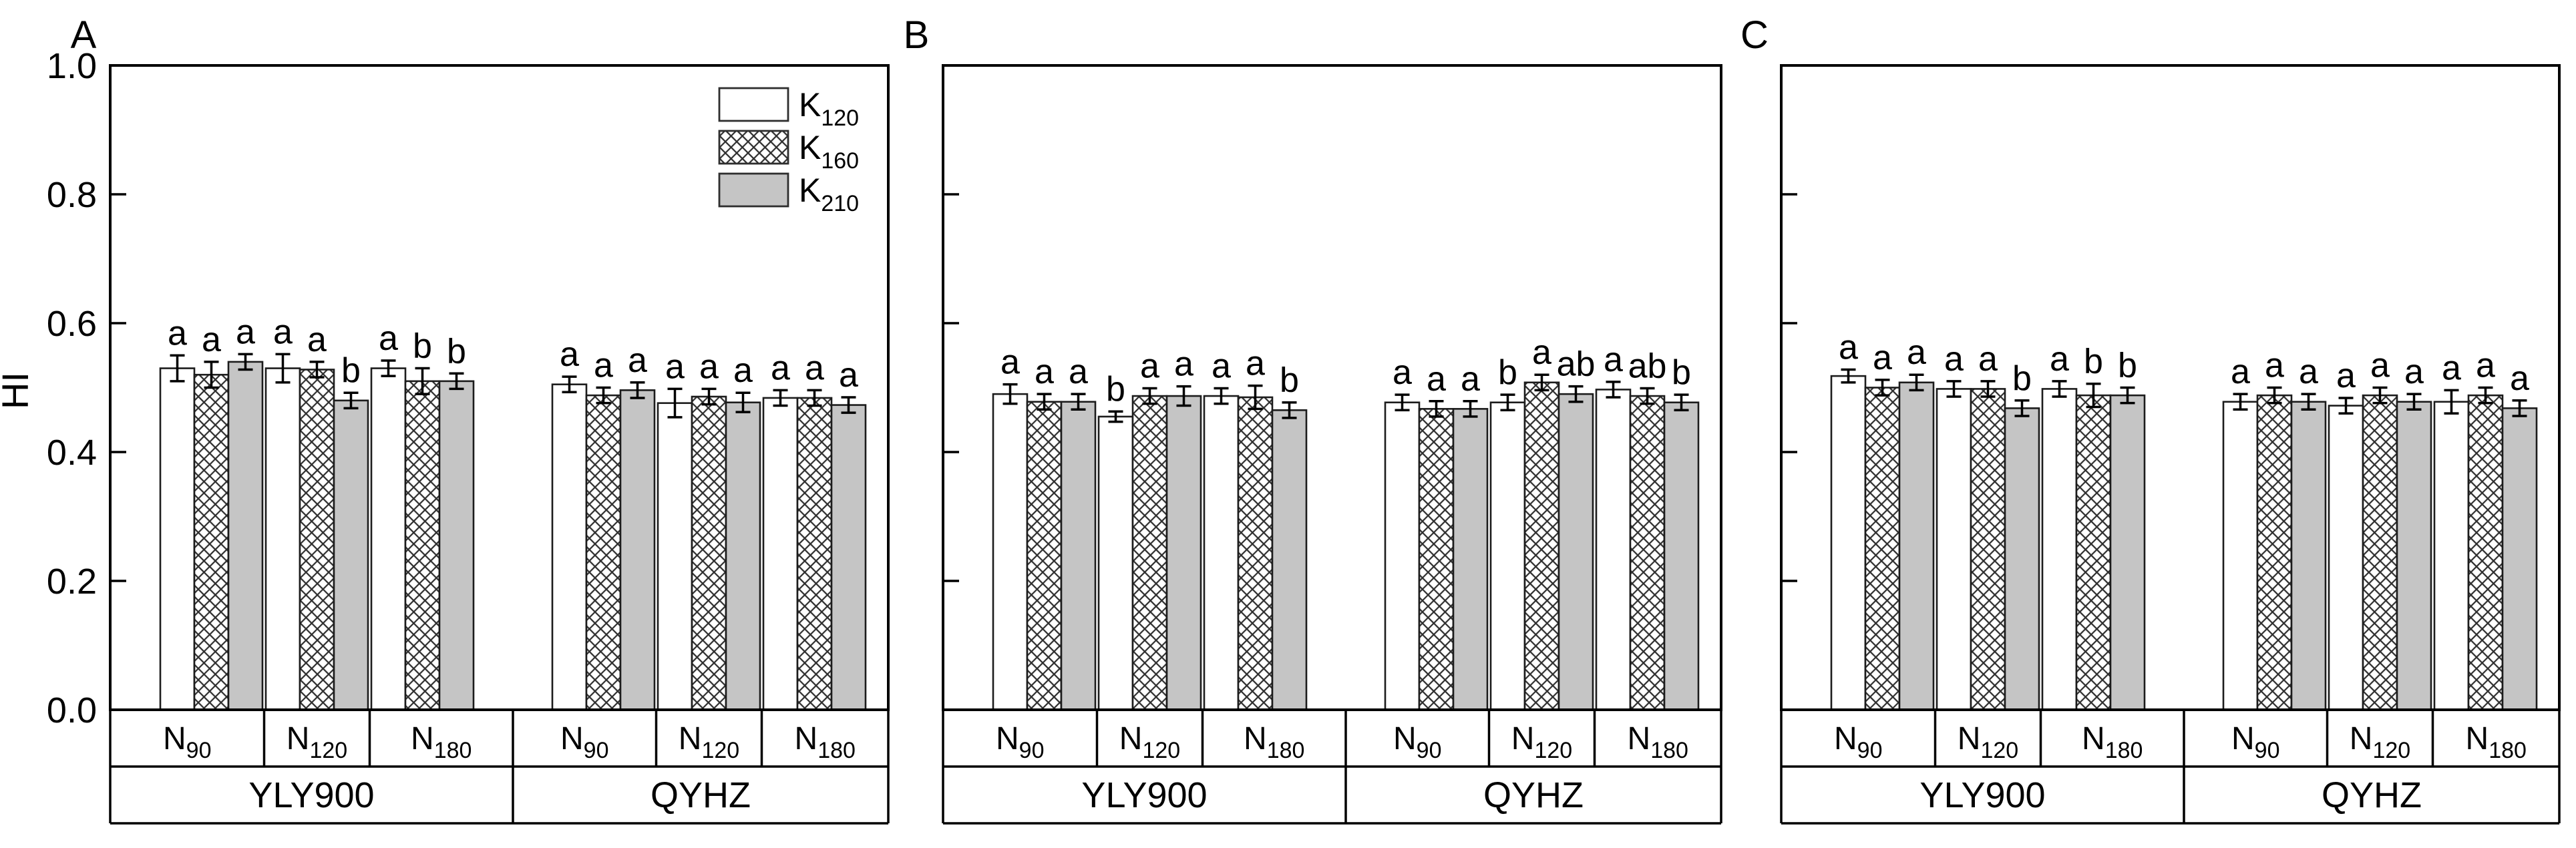  What do you see at coordinates (72, 582) in the screenshot?
I see `y-tick-label: 0.2` at bounding box center [72, 582].